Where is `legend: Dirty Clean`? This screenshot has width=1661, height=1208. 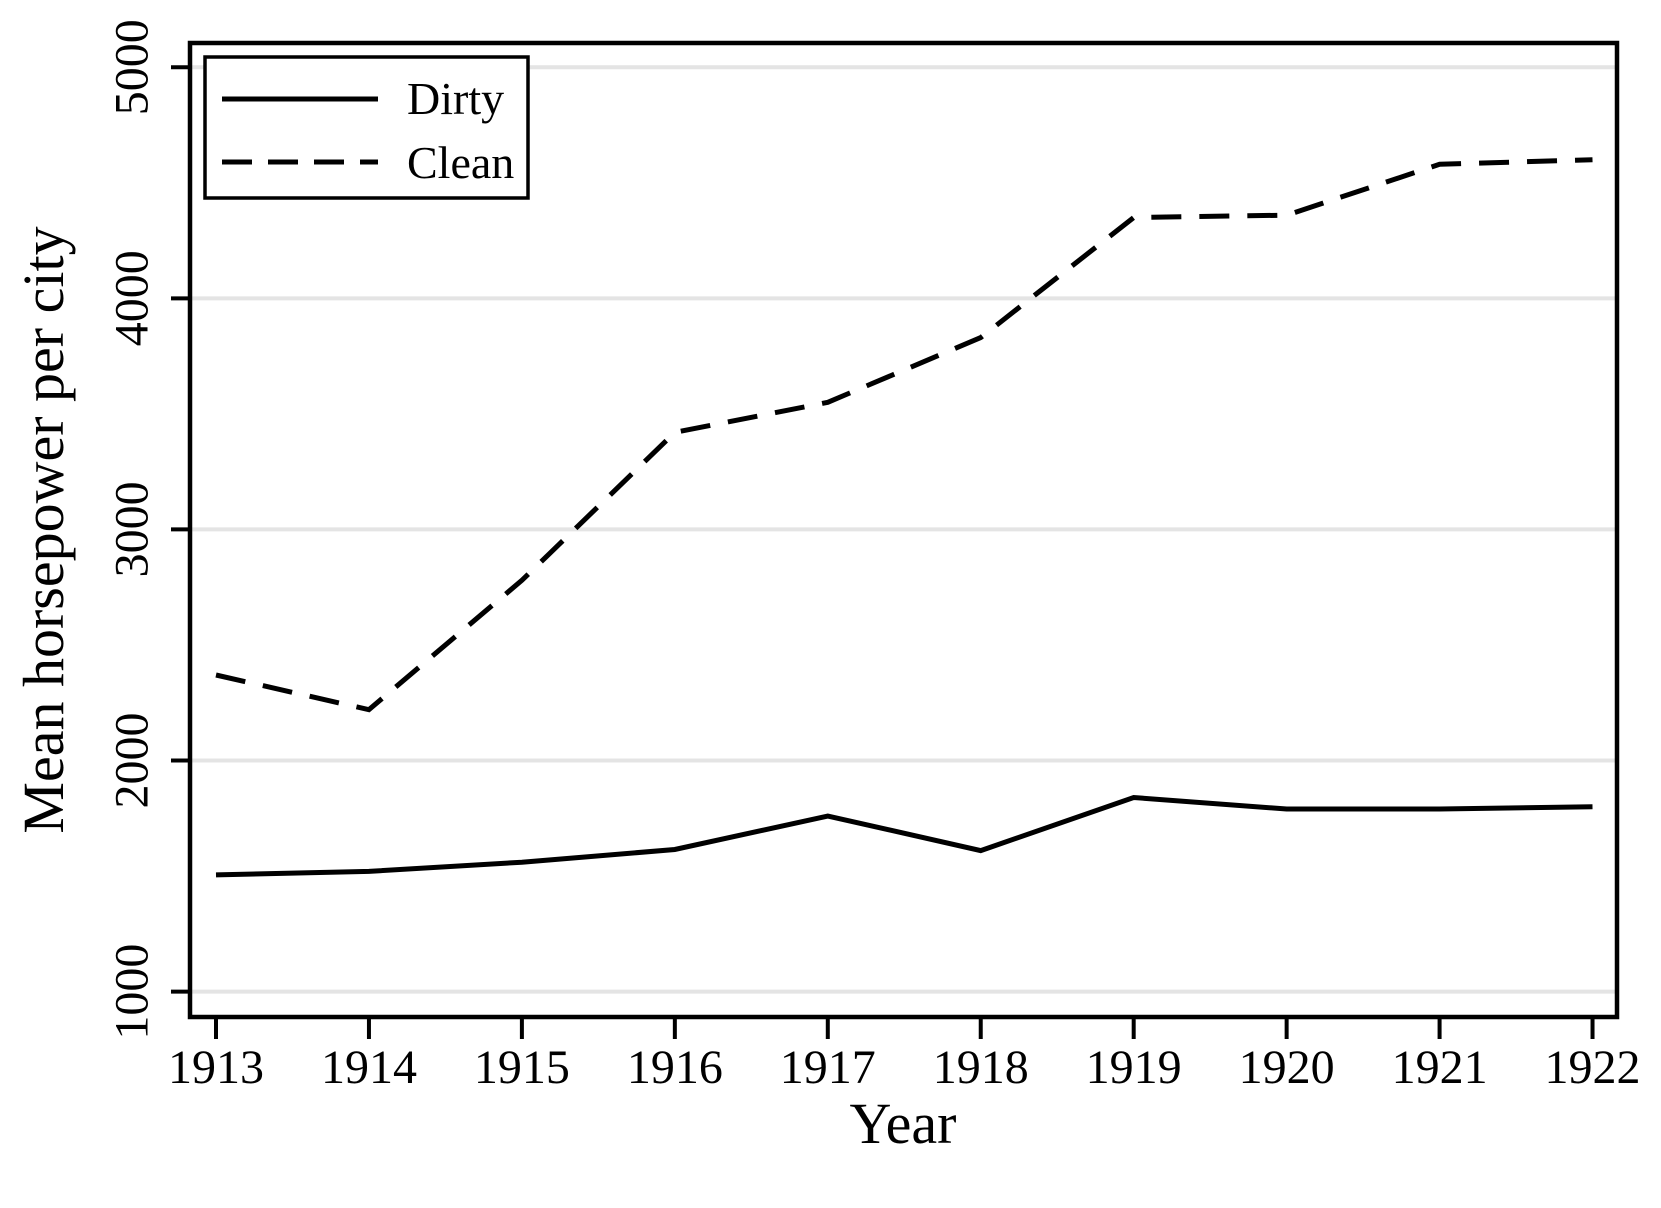 legend: Dirty Clean is located at coordinates (366, 127).